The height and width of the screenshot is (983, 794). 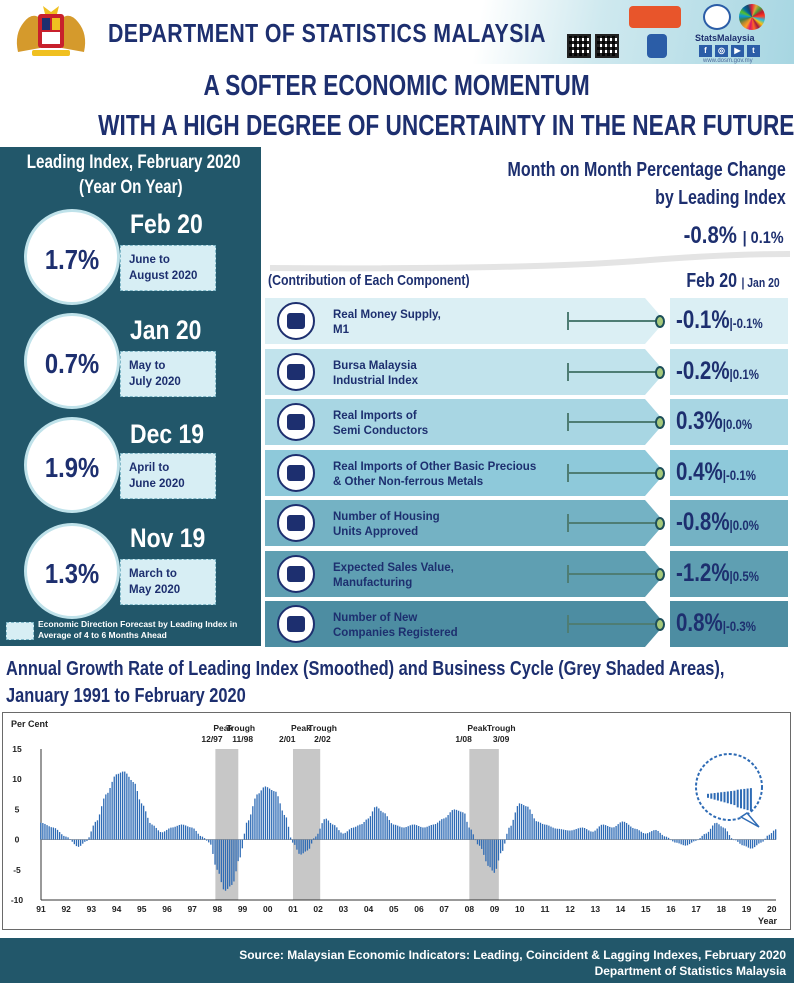 I want to click on x-tick-label: 16, so click(x=671, y=909).